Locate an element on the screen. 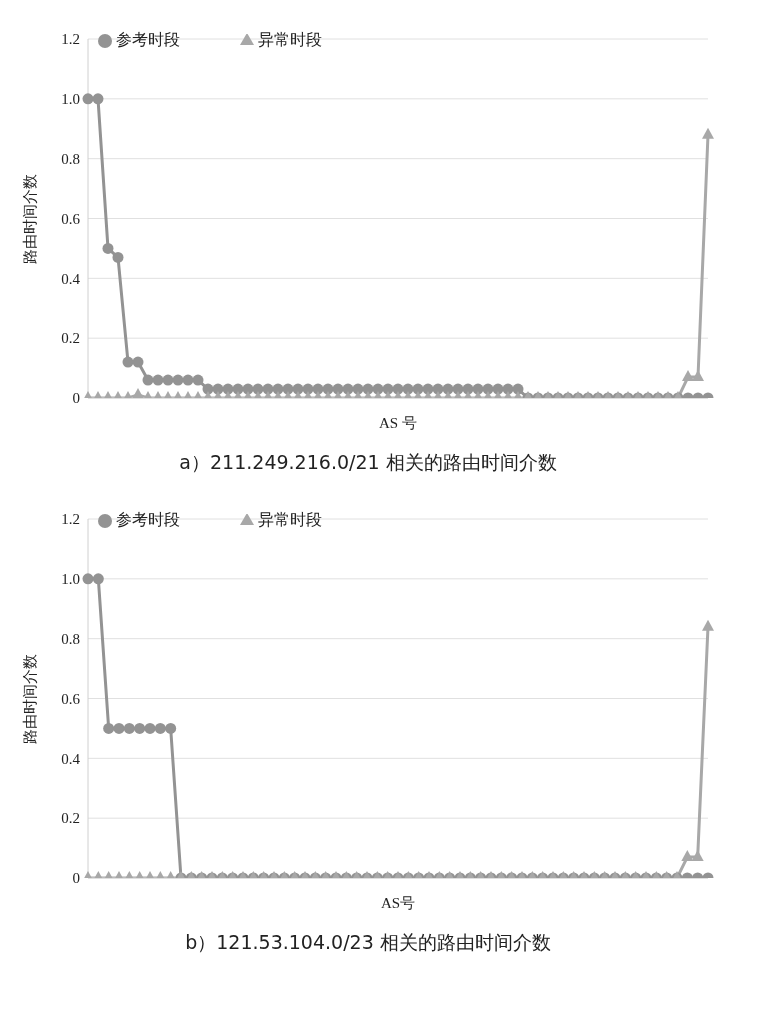 The width and height of the screenshot is (760, 1035). text: a）211.249.216.0/21 相关的路由时间介数 is located at coordinates (368, 462).